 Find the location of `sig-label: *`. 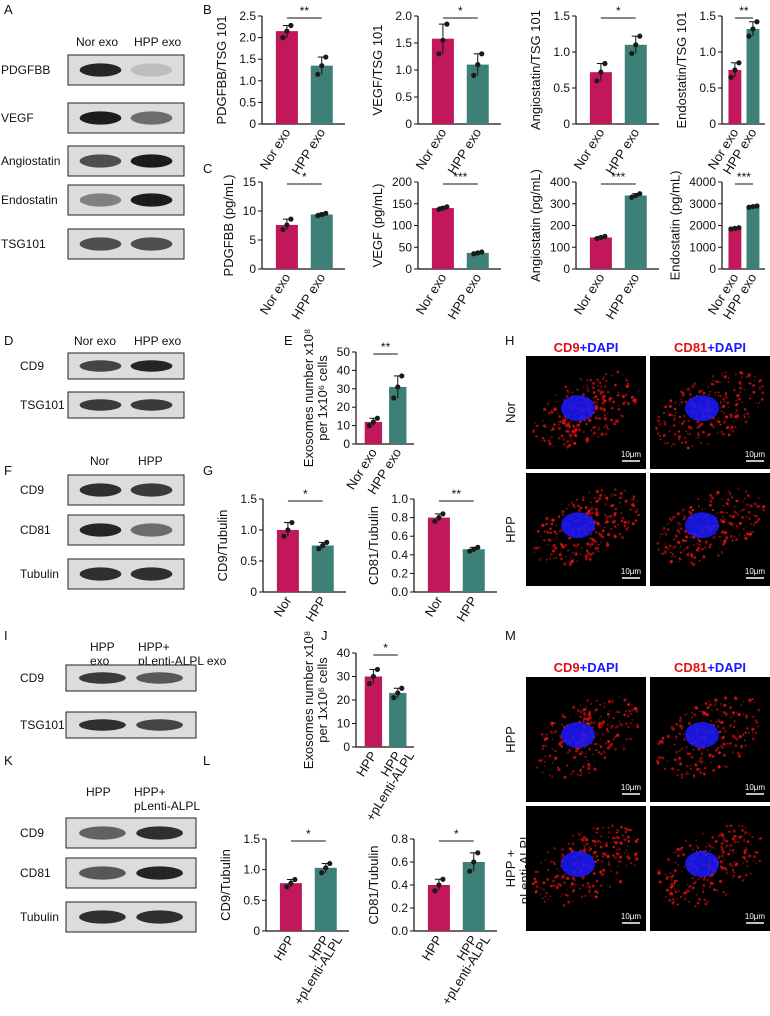

sig-label: * is located at coordinates (304, 177).